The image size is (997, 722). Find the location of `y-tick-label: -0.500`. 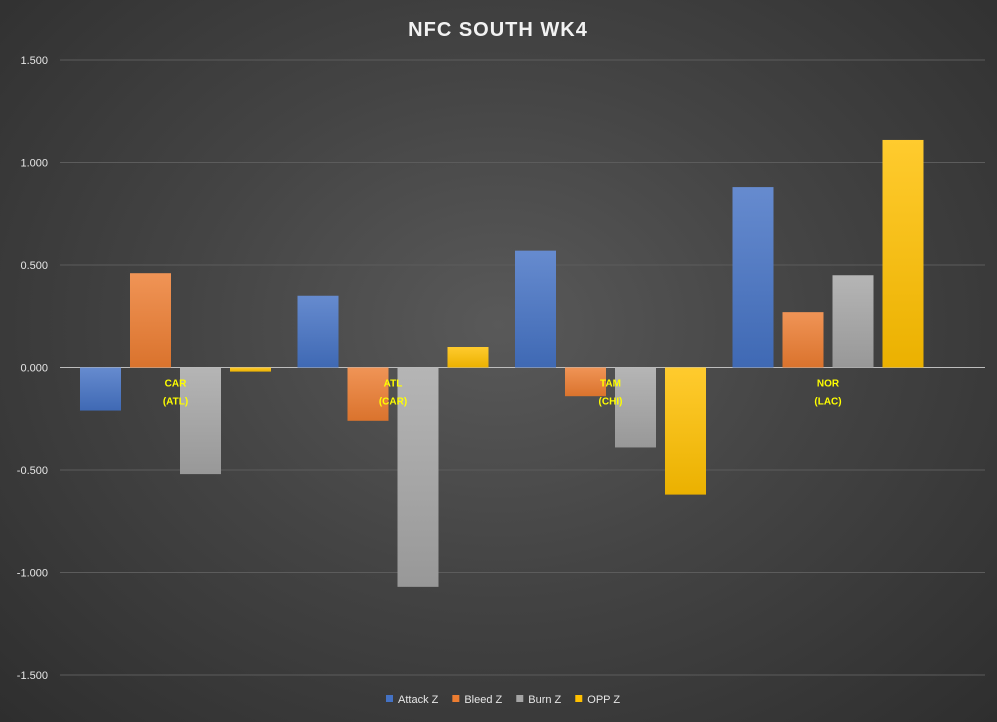

y-tick-label: -0.500 is located at coordinates (32, 471).